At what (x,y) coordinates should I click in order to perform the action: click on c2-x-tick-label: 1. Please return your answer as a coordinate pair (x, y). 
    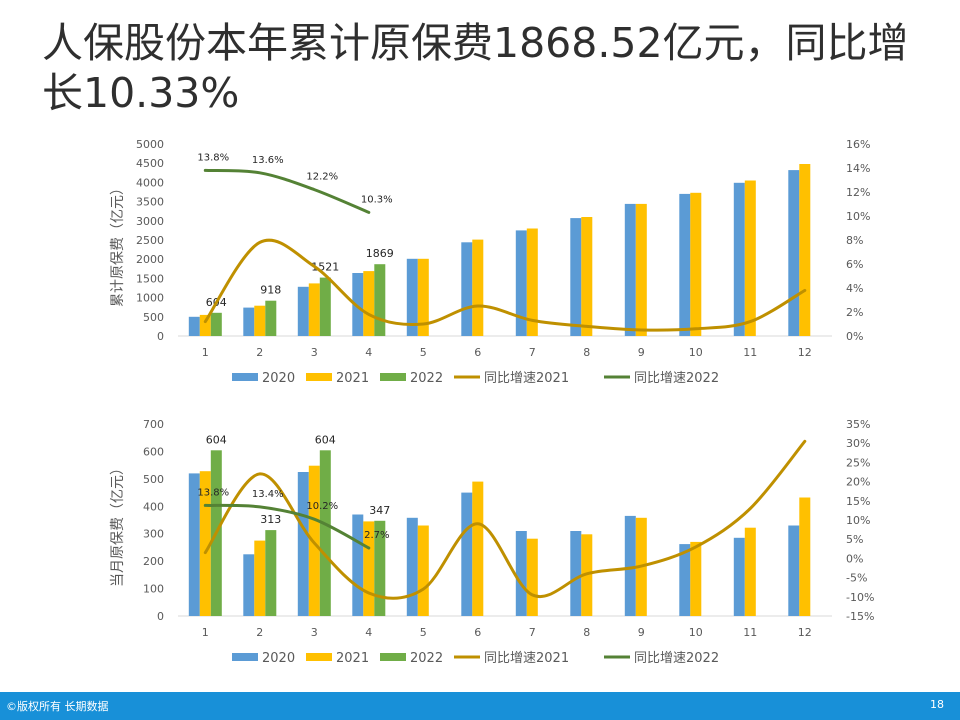
    Looking at the image, I should click on (205, 632).